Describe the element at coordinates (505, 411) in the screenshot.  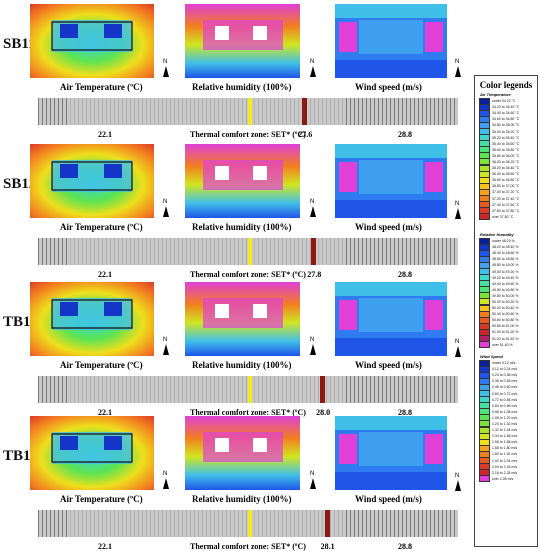
I see `legend-entry-label: 0.96 to 1.08 m/s` at that location.